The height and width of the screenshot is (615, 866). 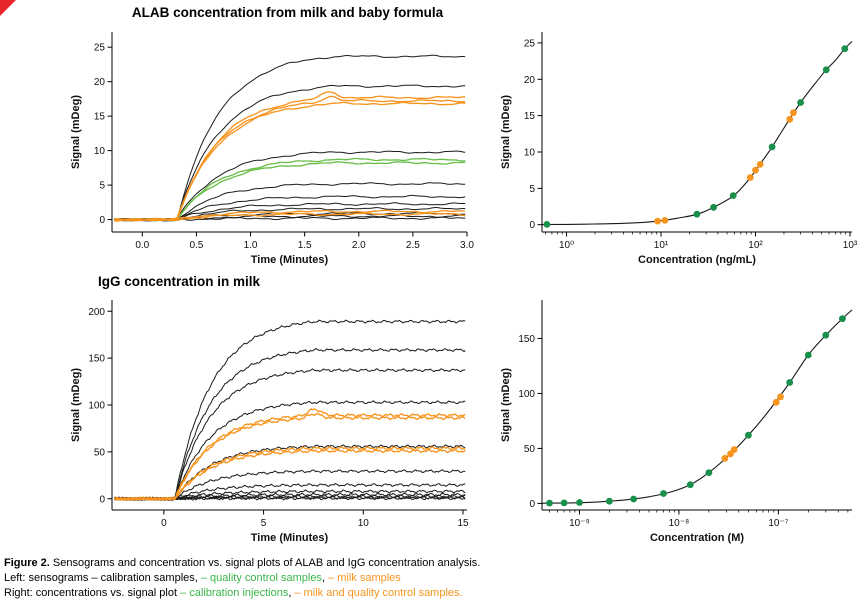 I want to click on caption-segment: – calibration injections, so click(x=234, y=593).